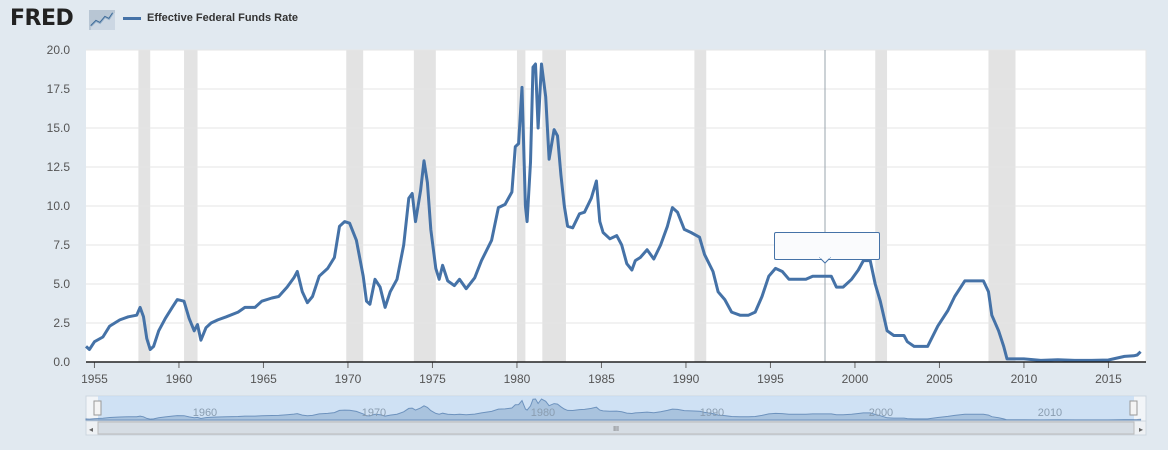 This screenshot has width=1168, height=450. I want to click on scroll-right-arrow-icon: ▸, so click(1141, 429).